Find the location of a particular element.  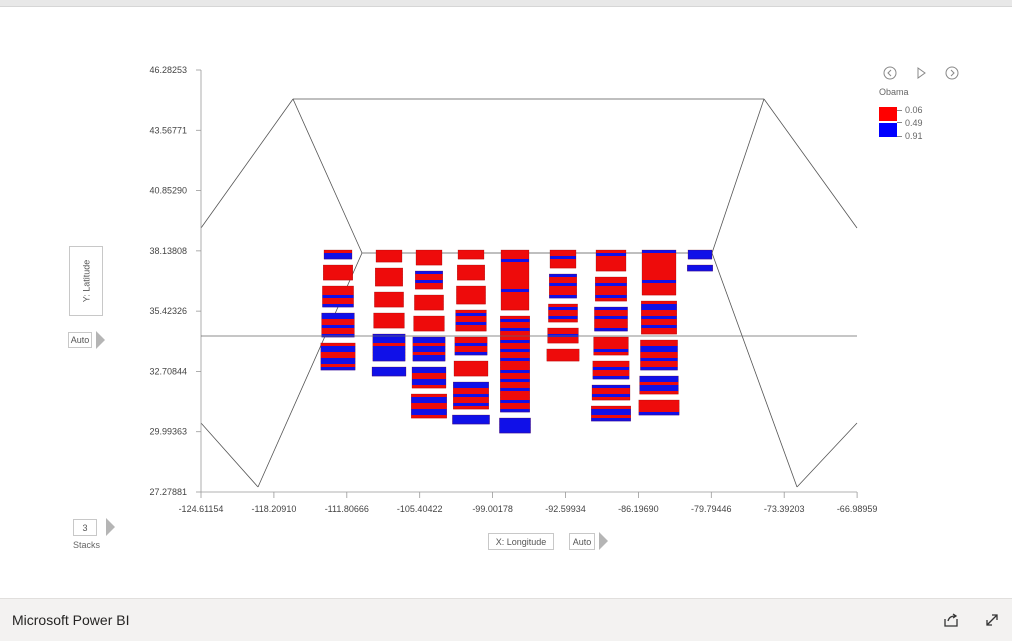

bars-group is located at coordinates (517, 341).